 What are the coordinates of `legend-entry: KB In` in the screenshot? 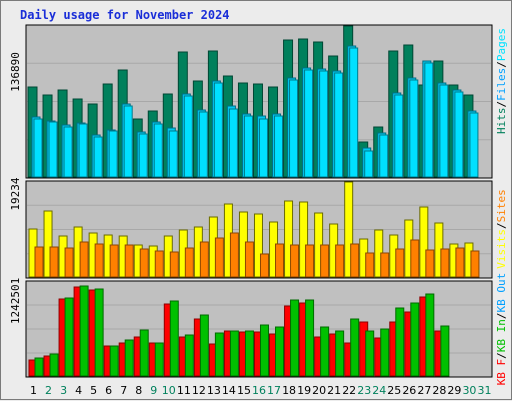 It's located at (501, 335).